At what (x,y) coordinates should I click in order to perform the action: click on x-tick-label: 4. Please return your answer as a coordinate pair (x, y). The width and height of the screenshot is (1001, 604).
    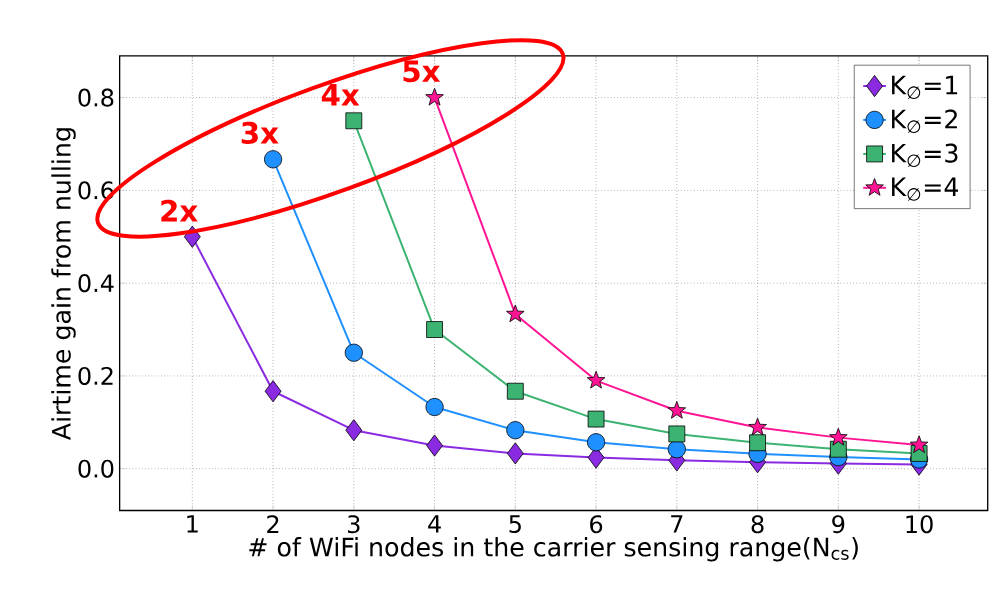
    Looking at the image, I should click on (434, 524).